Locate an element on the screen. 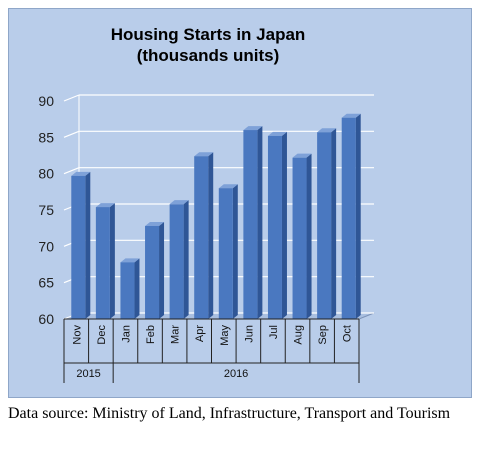  y-tick-label: 80 is located at coordinates (46, 174).